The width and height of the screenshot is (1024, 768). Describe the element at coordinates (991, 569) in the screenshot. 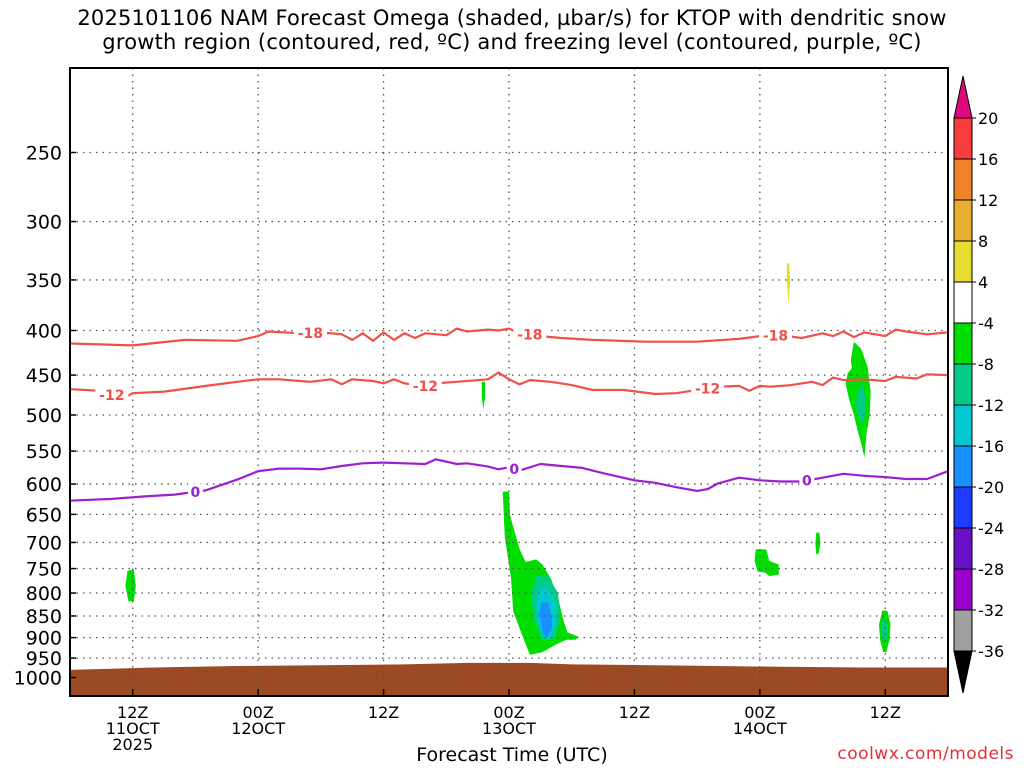

I see `colorbar-label: -28` at that location.